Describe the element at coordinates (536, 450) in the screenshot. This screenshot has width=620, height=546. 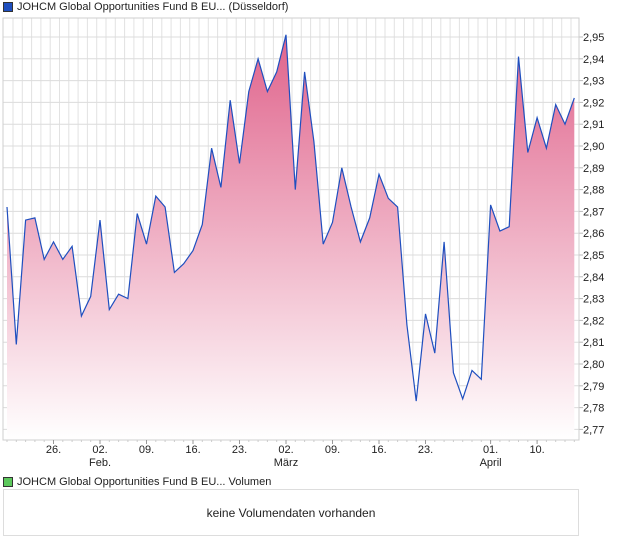
I see `x-tick-label: 10.` at that location.